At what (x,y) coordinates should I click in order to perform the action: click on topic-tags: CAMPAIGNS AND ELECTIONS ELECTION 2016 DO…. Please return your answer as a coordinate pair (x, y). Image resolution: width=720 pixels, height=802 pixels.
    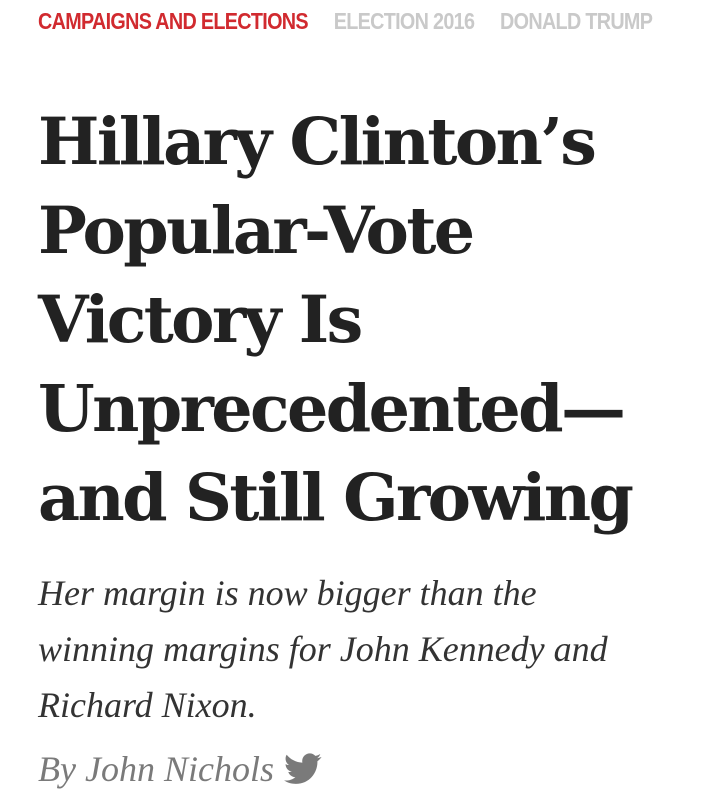
    Looking at the image, I should click on (345, 21).